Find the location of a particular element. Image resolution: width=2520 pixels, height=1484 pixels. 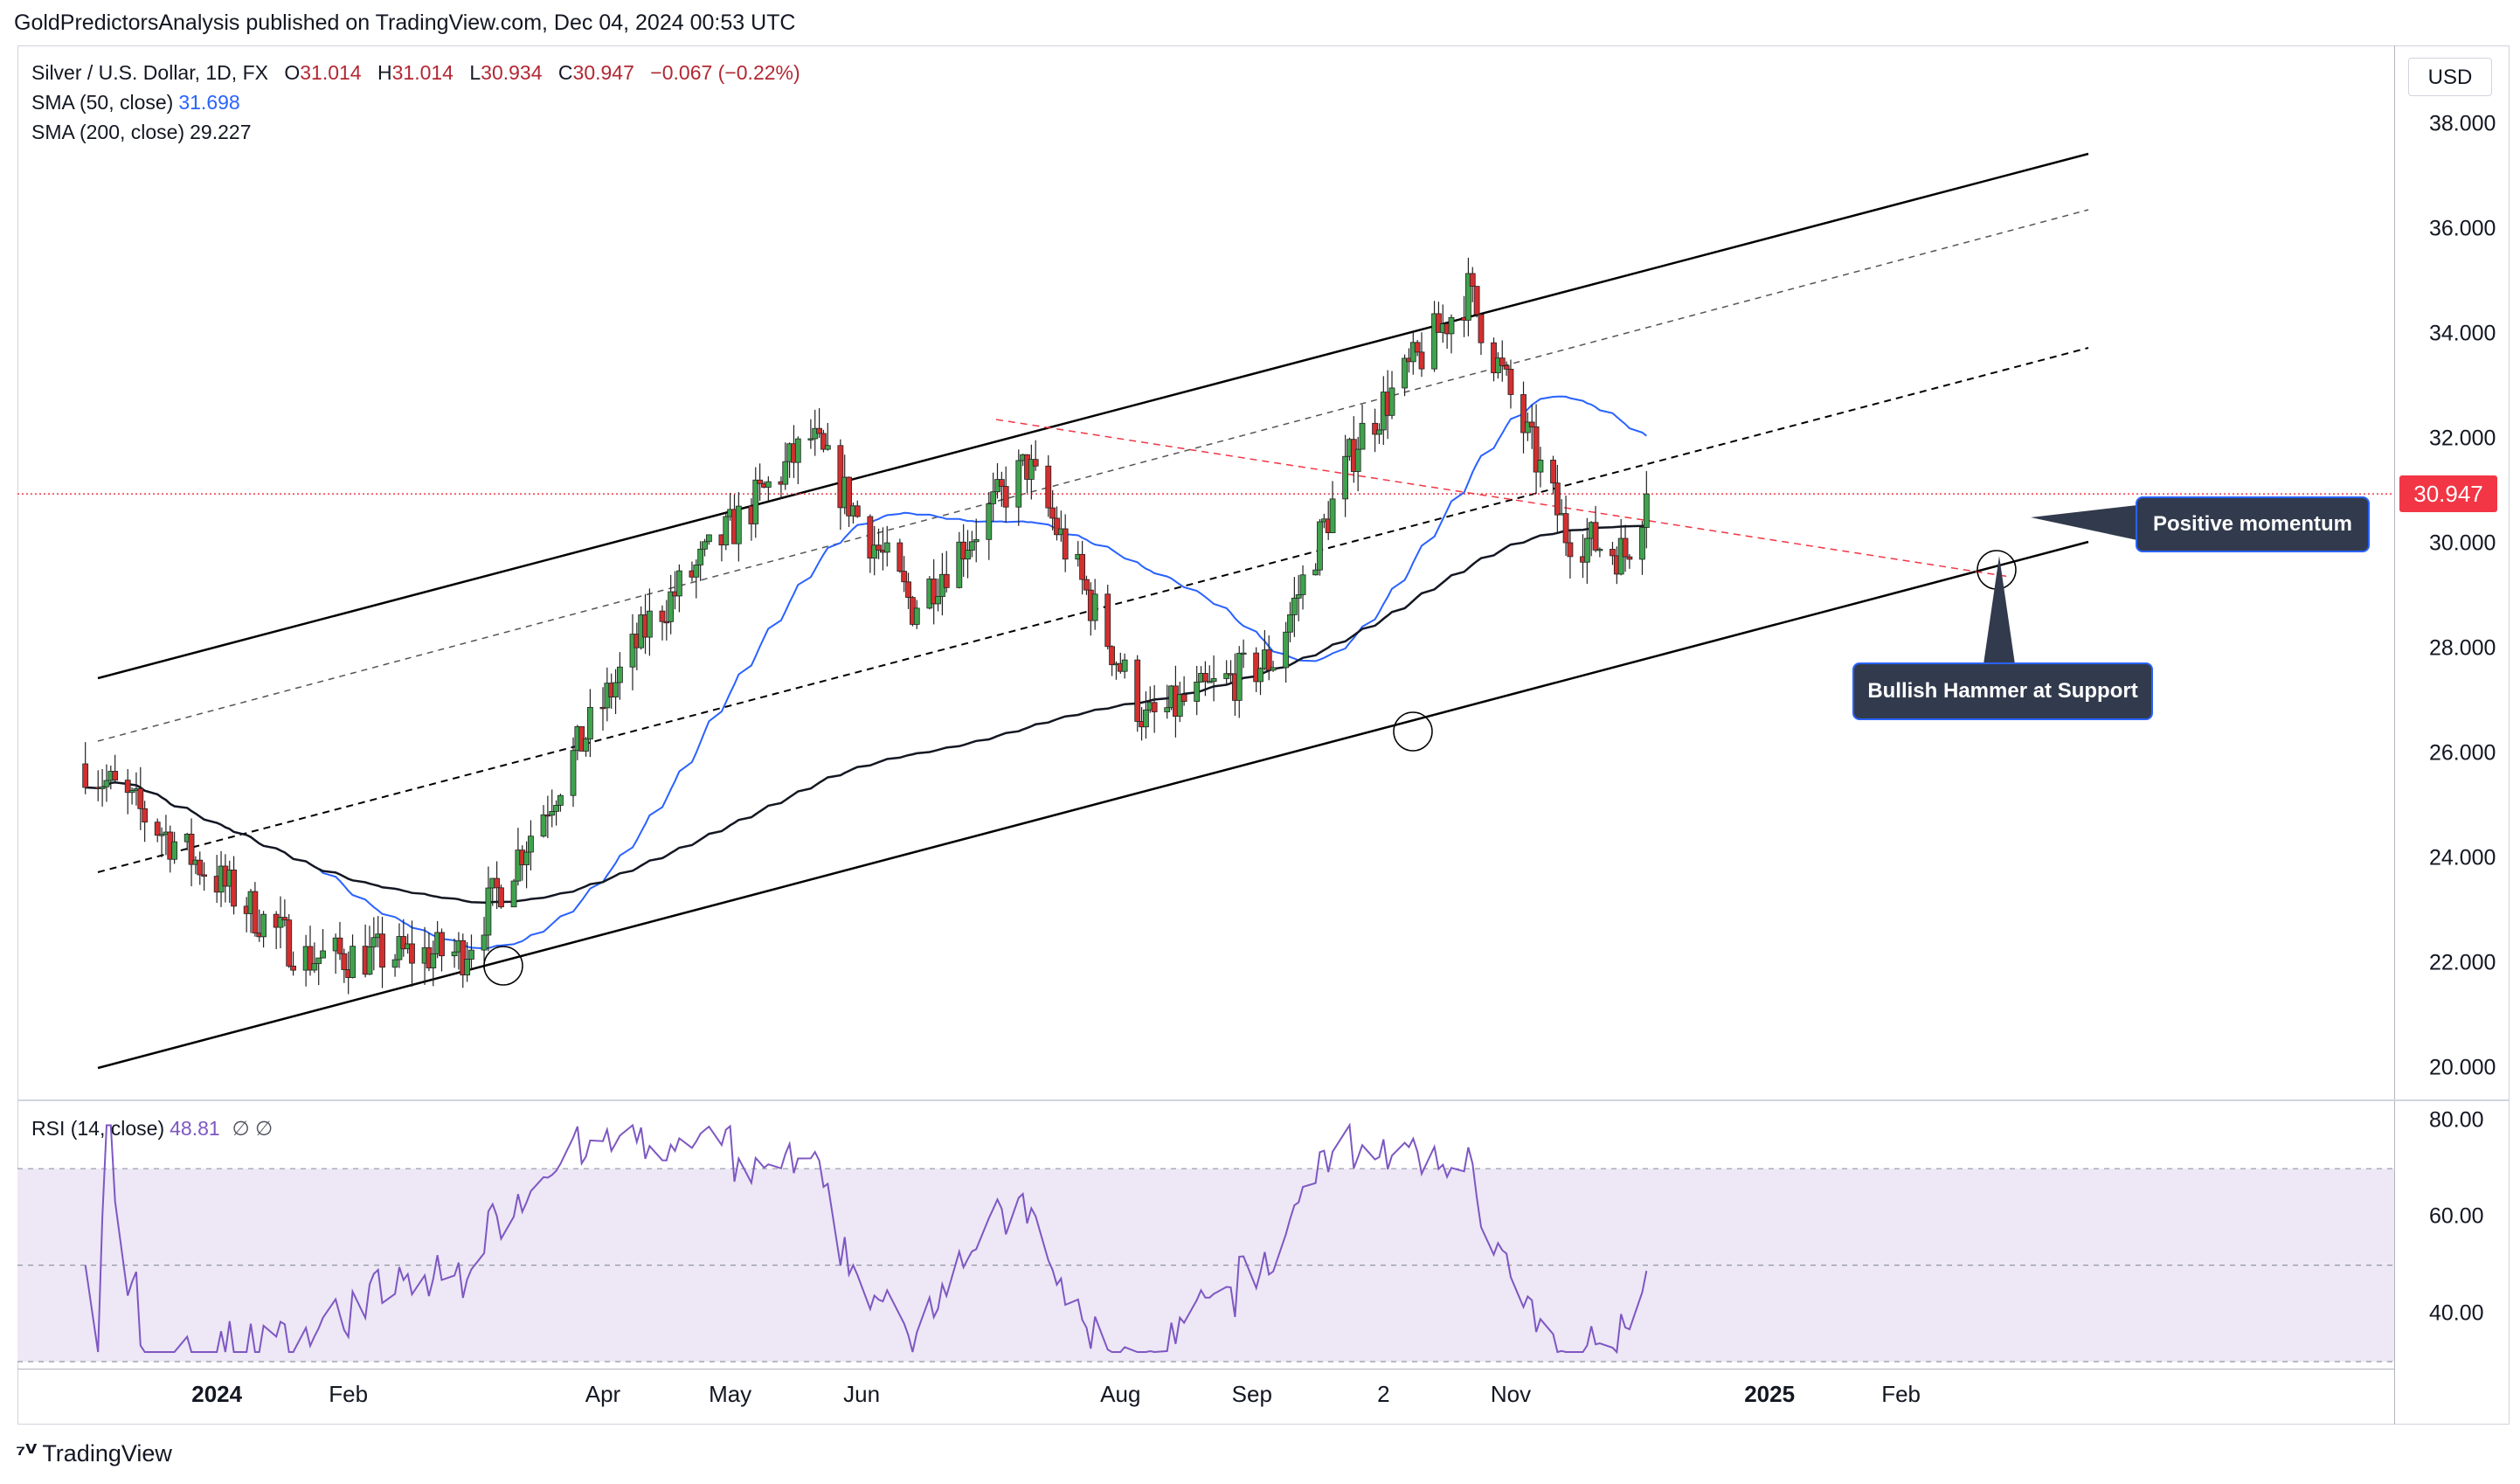

tradingview-logo-icon: ⁷ⱽ is located at coordinates (27, 1453).